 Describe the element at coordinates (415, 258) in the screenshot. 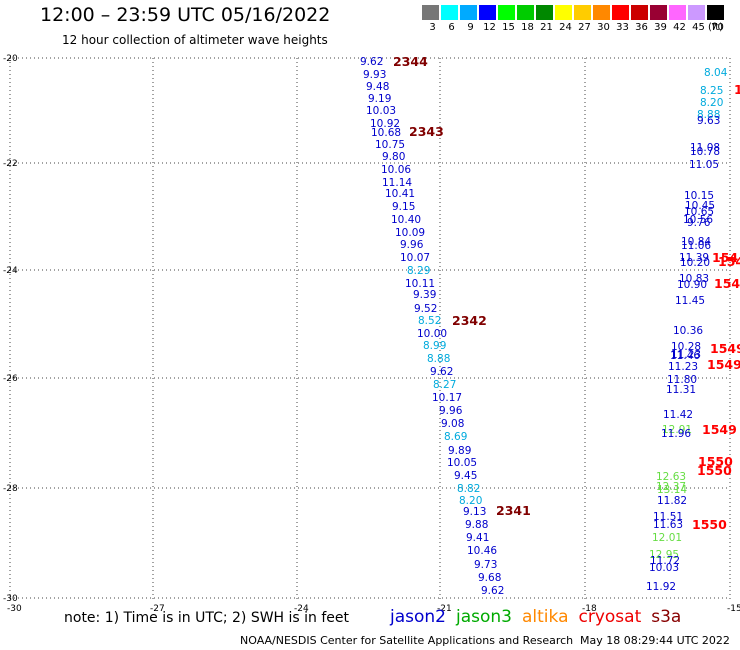

I see `swh-value: 10.07` at that location.